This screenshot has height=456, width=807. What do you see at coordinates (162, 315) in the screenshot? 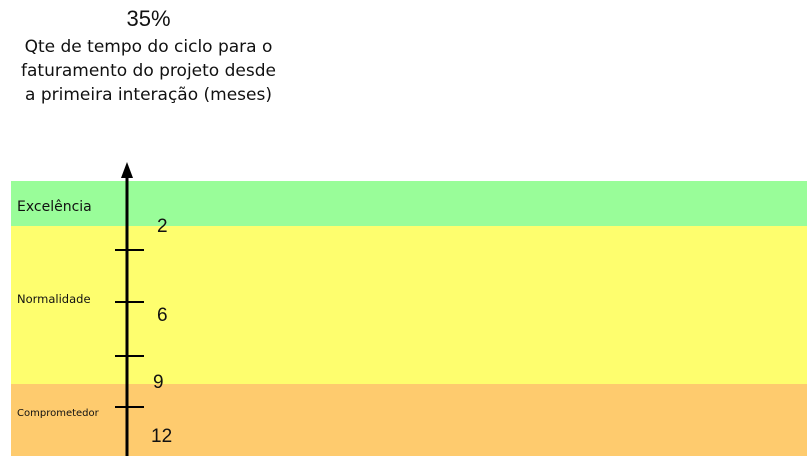
I see `tick-label: 6` at bounding box center [162, 315].